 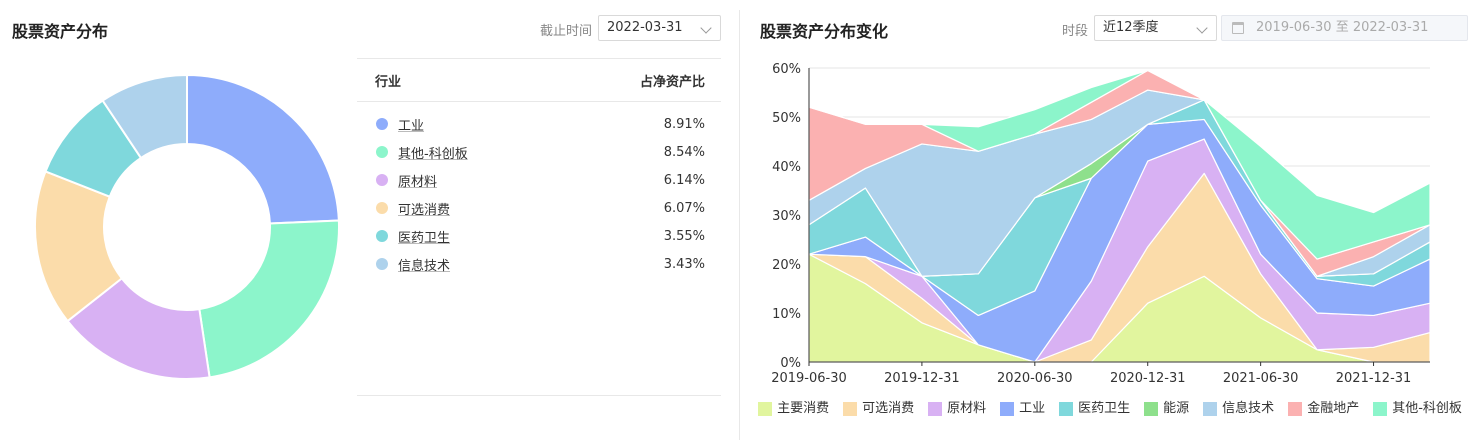 What do you see at coordinates (967, 408) in the screenshot?
I see `legend-label: 原材料` at bounding box center [967, 408].